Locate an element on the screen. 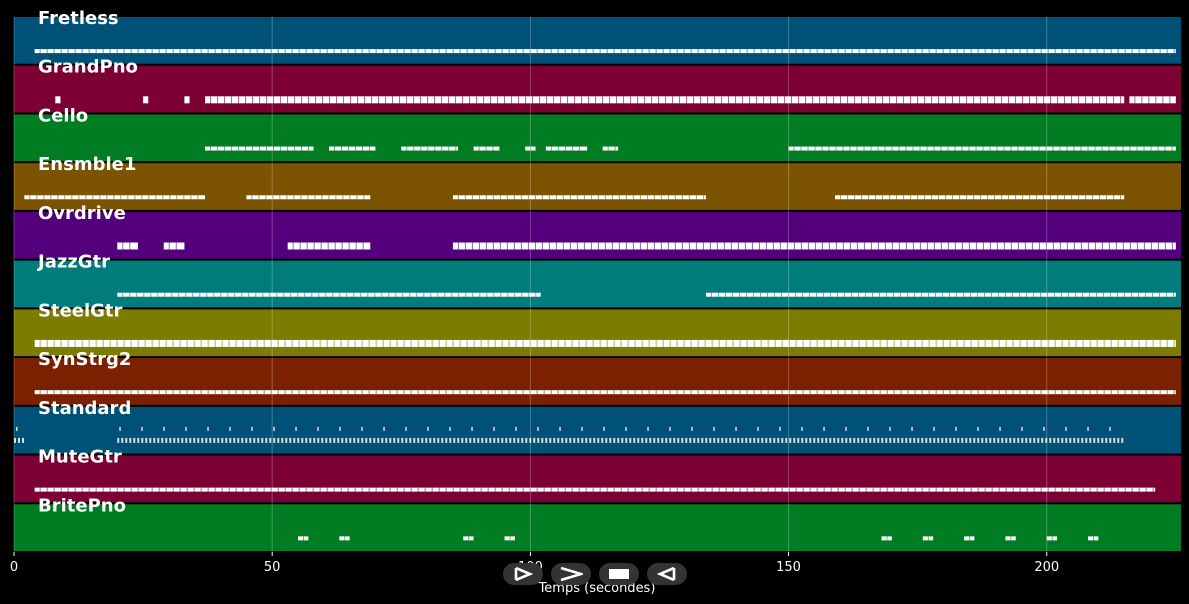 This screenshot has width=1189, height=604. play-button is located at coordinates (523, 574).